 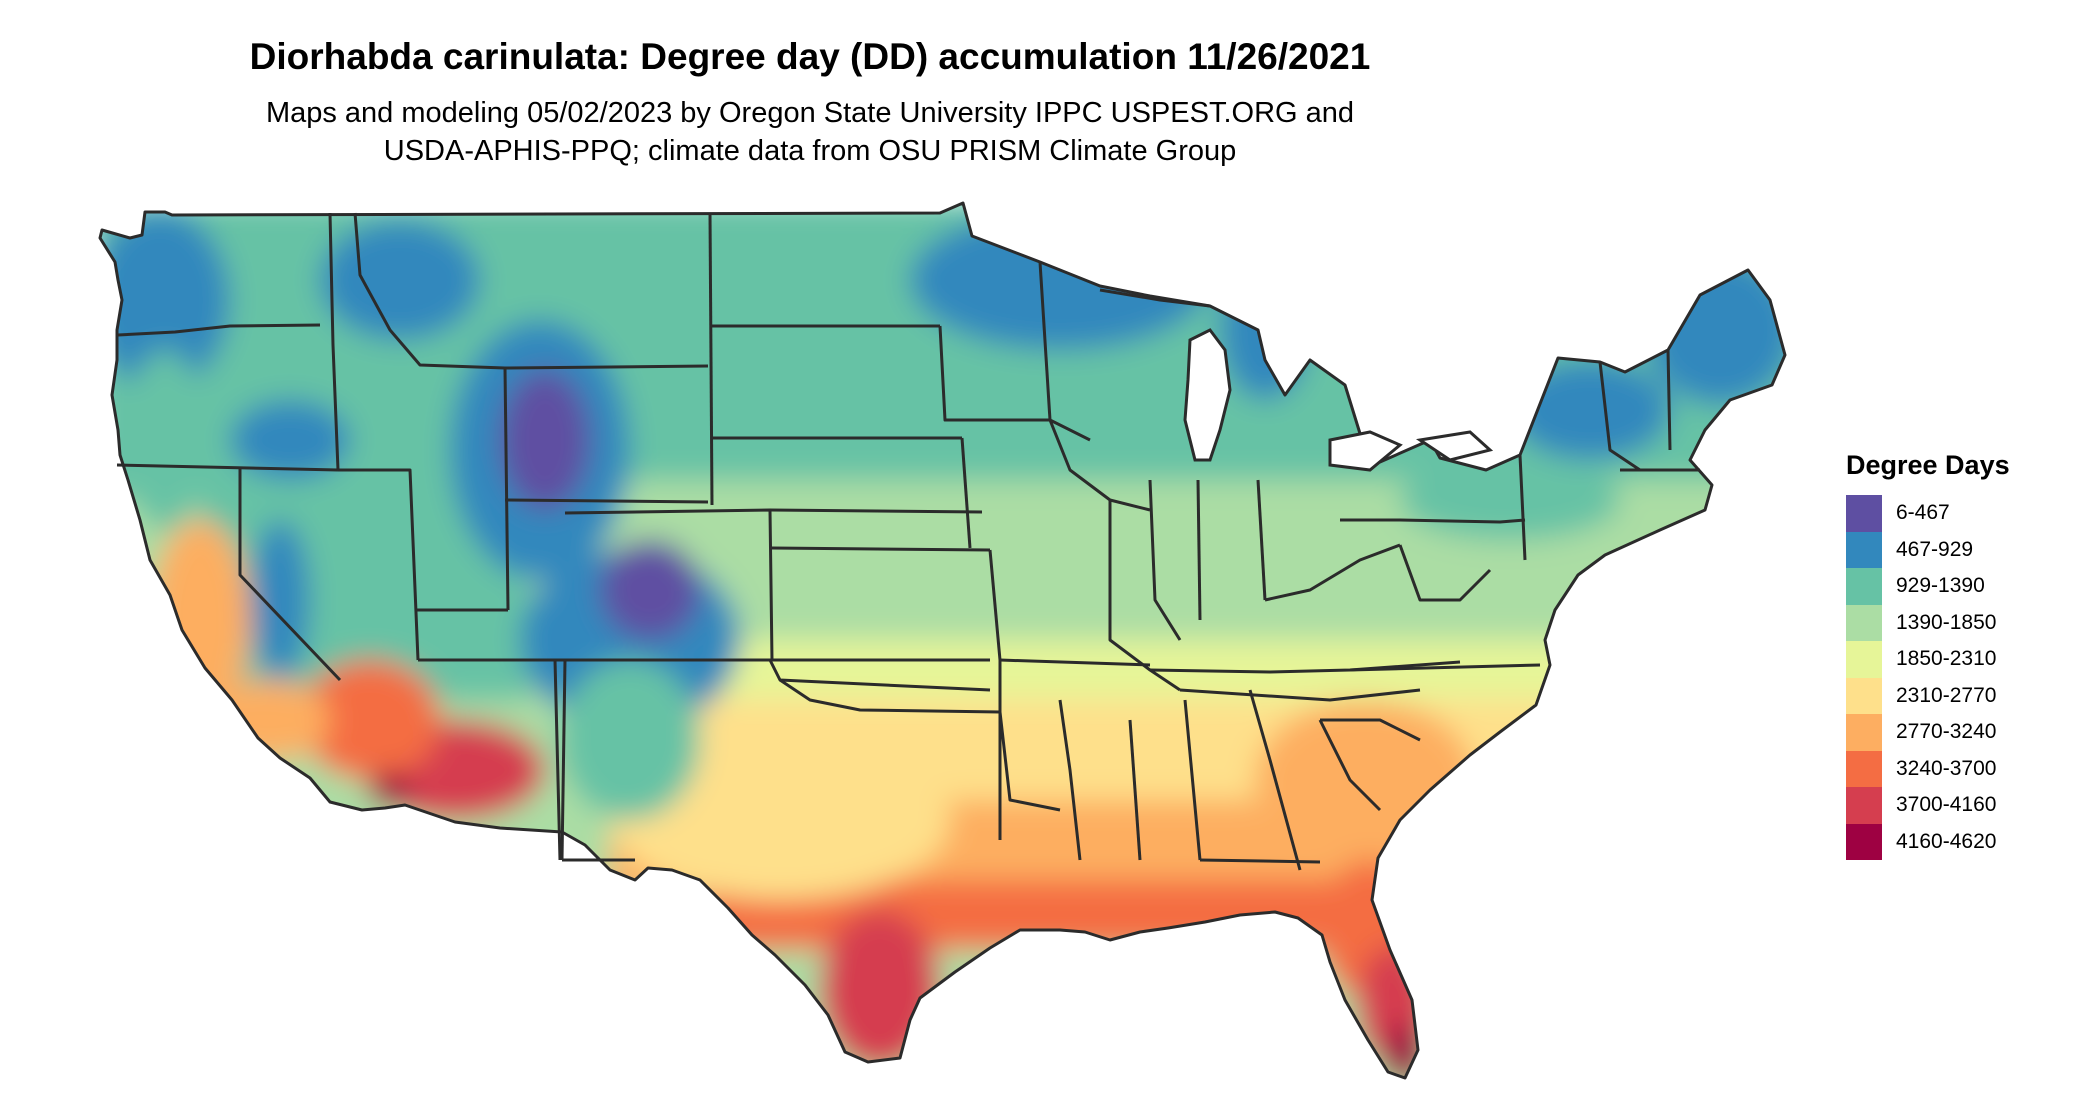 I want to click on legend-label: 4160-4620, so click(x=1946, y=841).